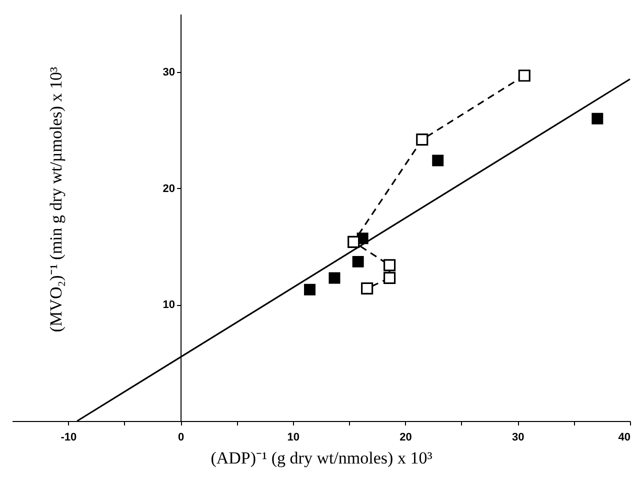 The image size is (641, 484). I want to click on x-tick-label: 20, so click(406, 438).